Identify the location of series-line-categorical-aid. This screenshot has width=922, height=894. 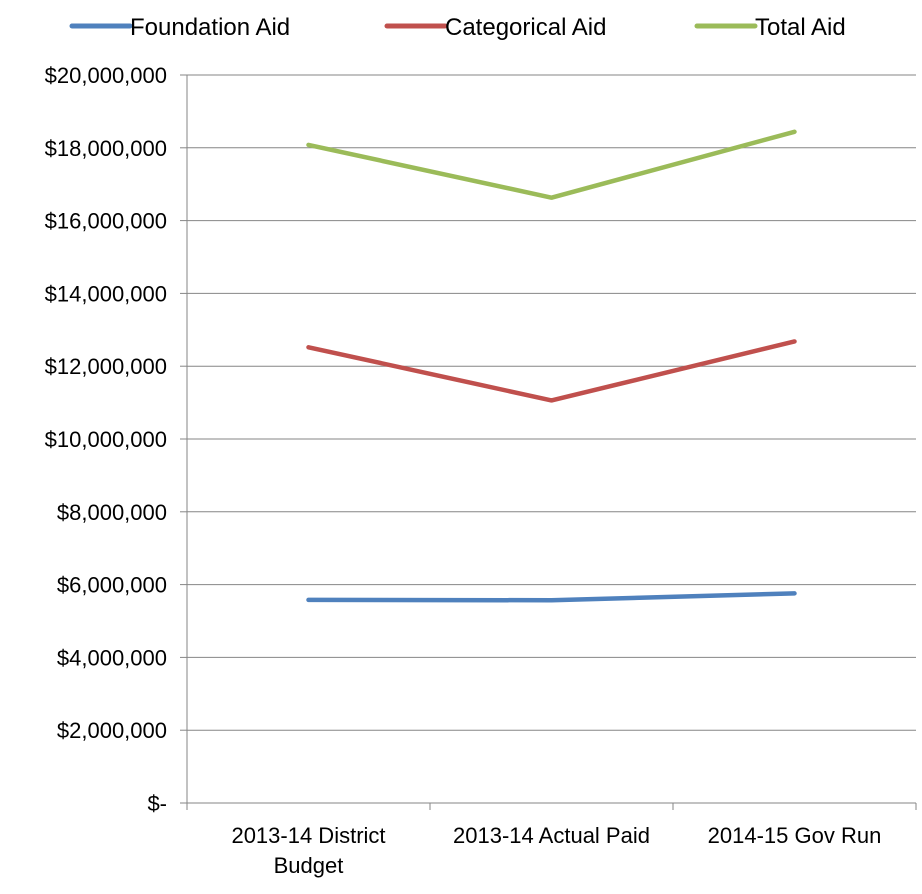
(551, 371).